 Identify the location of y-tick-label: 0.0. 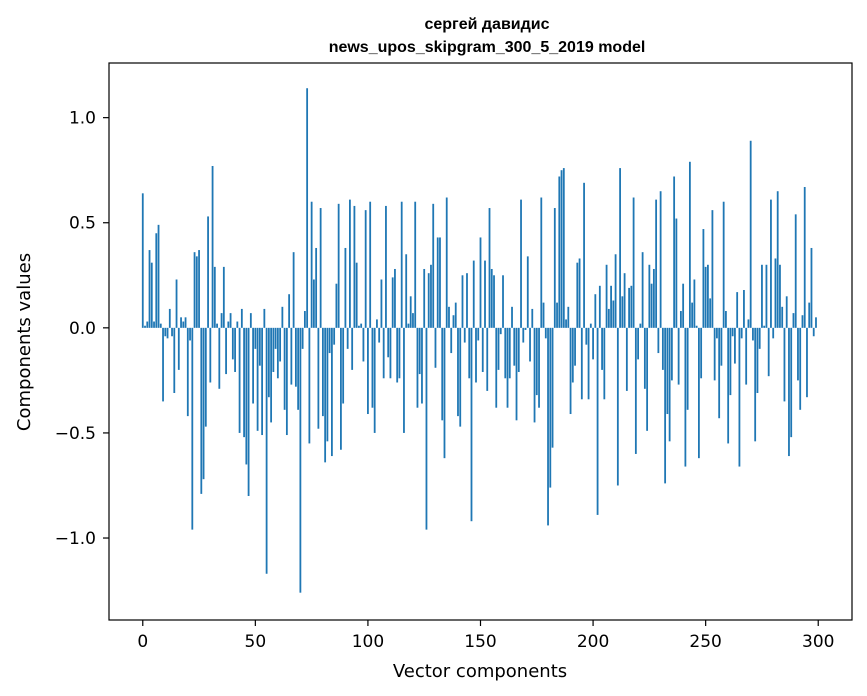
(82, 329).